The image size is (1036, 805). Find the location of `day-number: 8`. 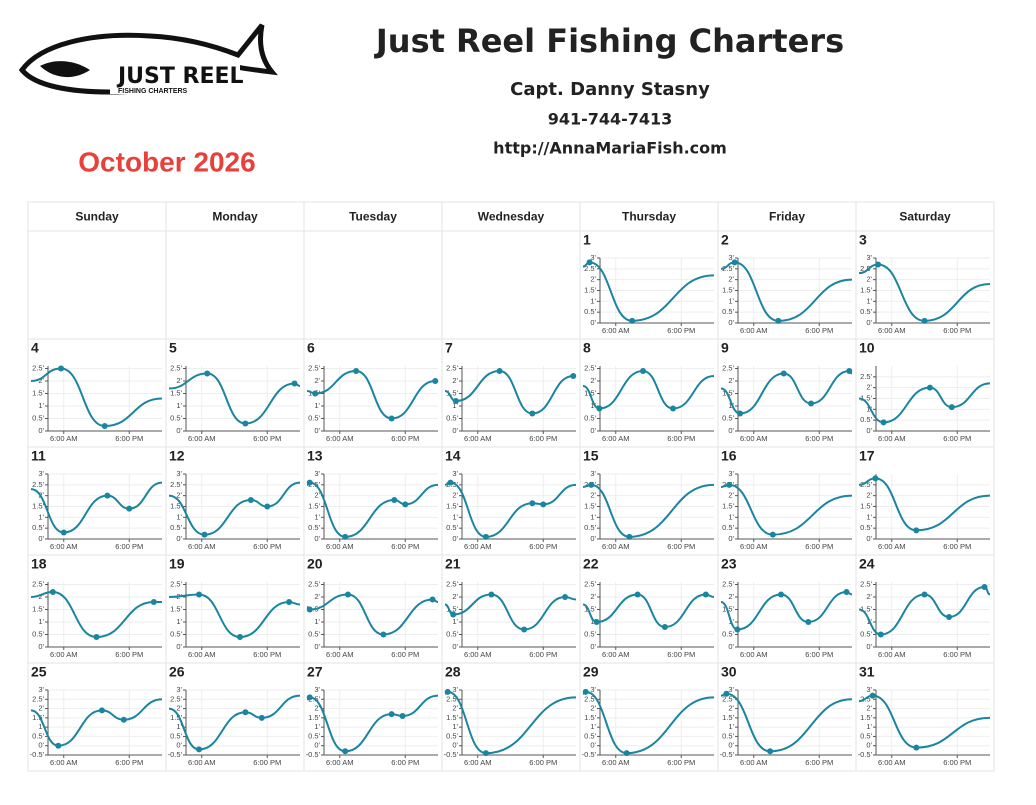

day-number: 8 is located at coordinates (587, 348).